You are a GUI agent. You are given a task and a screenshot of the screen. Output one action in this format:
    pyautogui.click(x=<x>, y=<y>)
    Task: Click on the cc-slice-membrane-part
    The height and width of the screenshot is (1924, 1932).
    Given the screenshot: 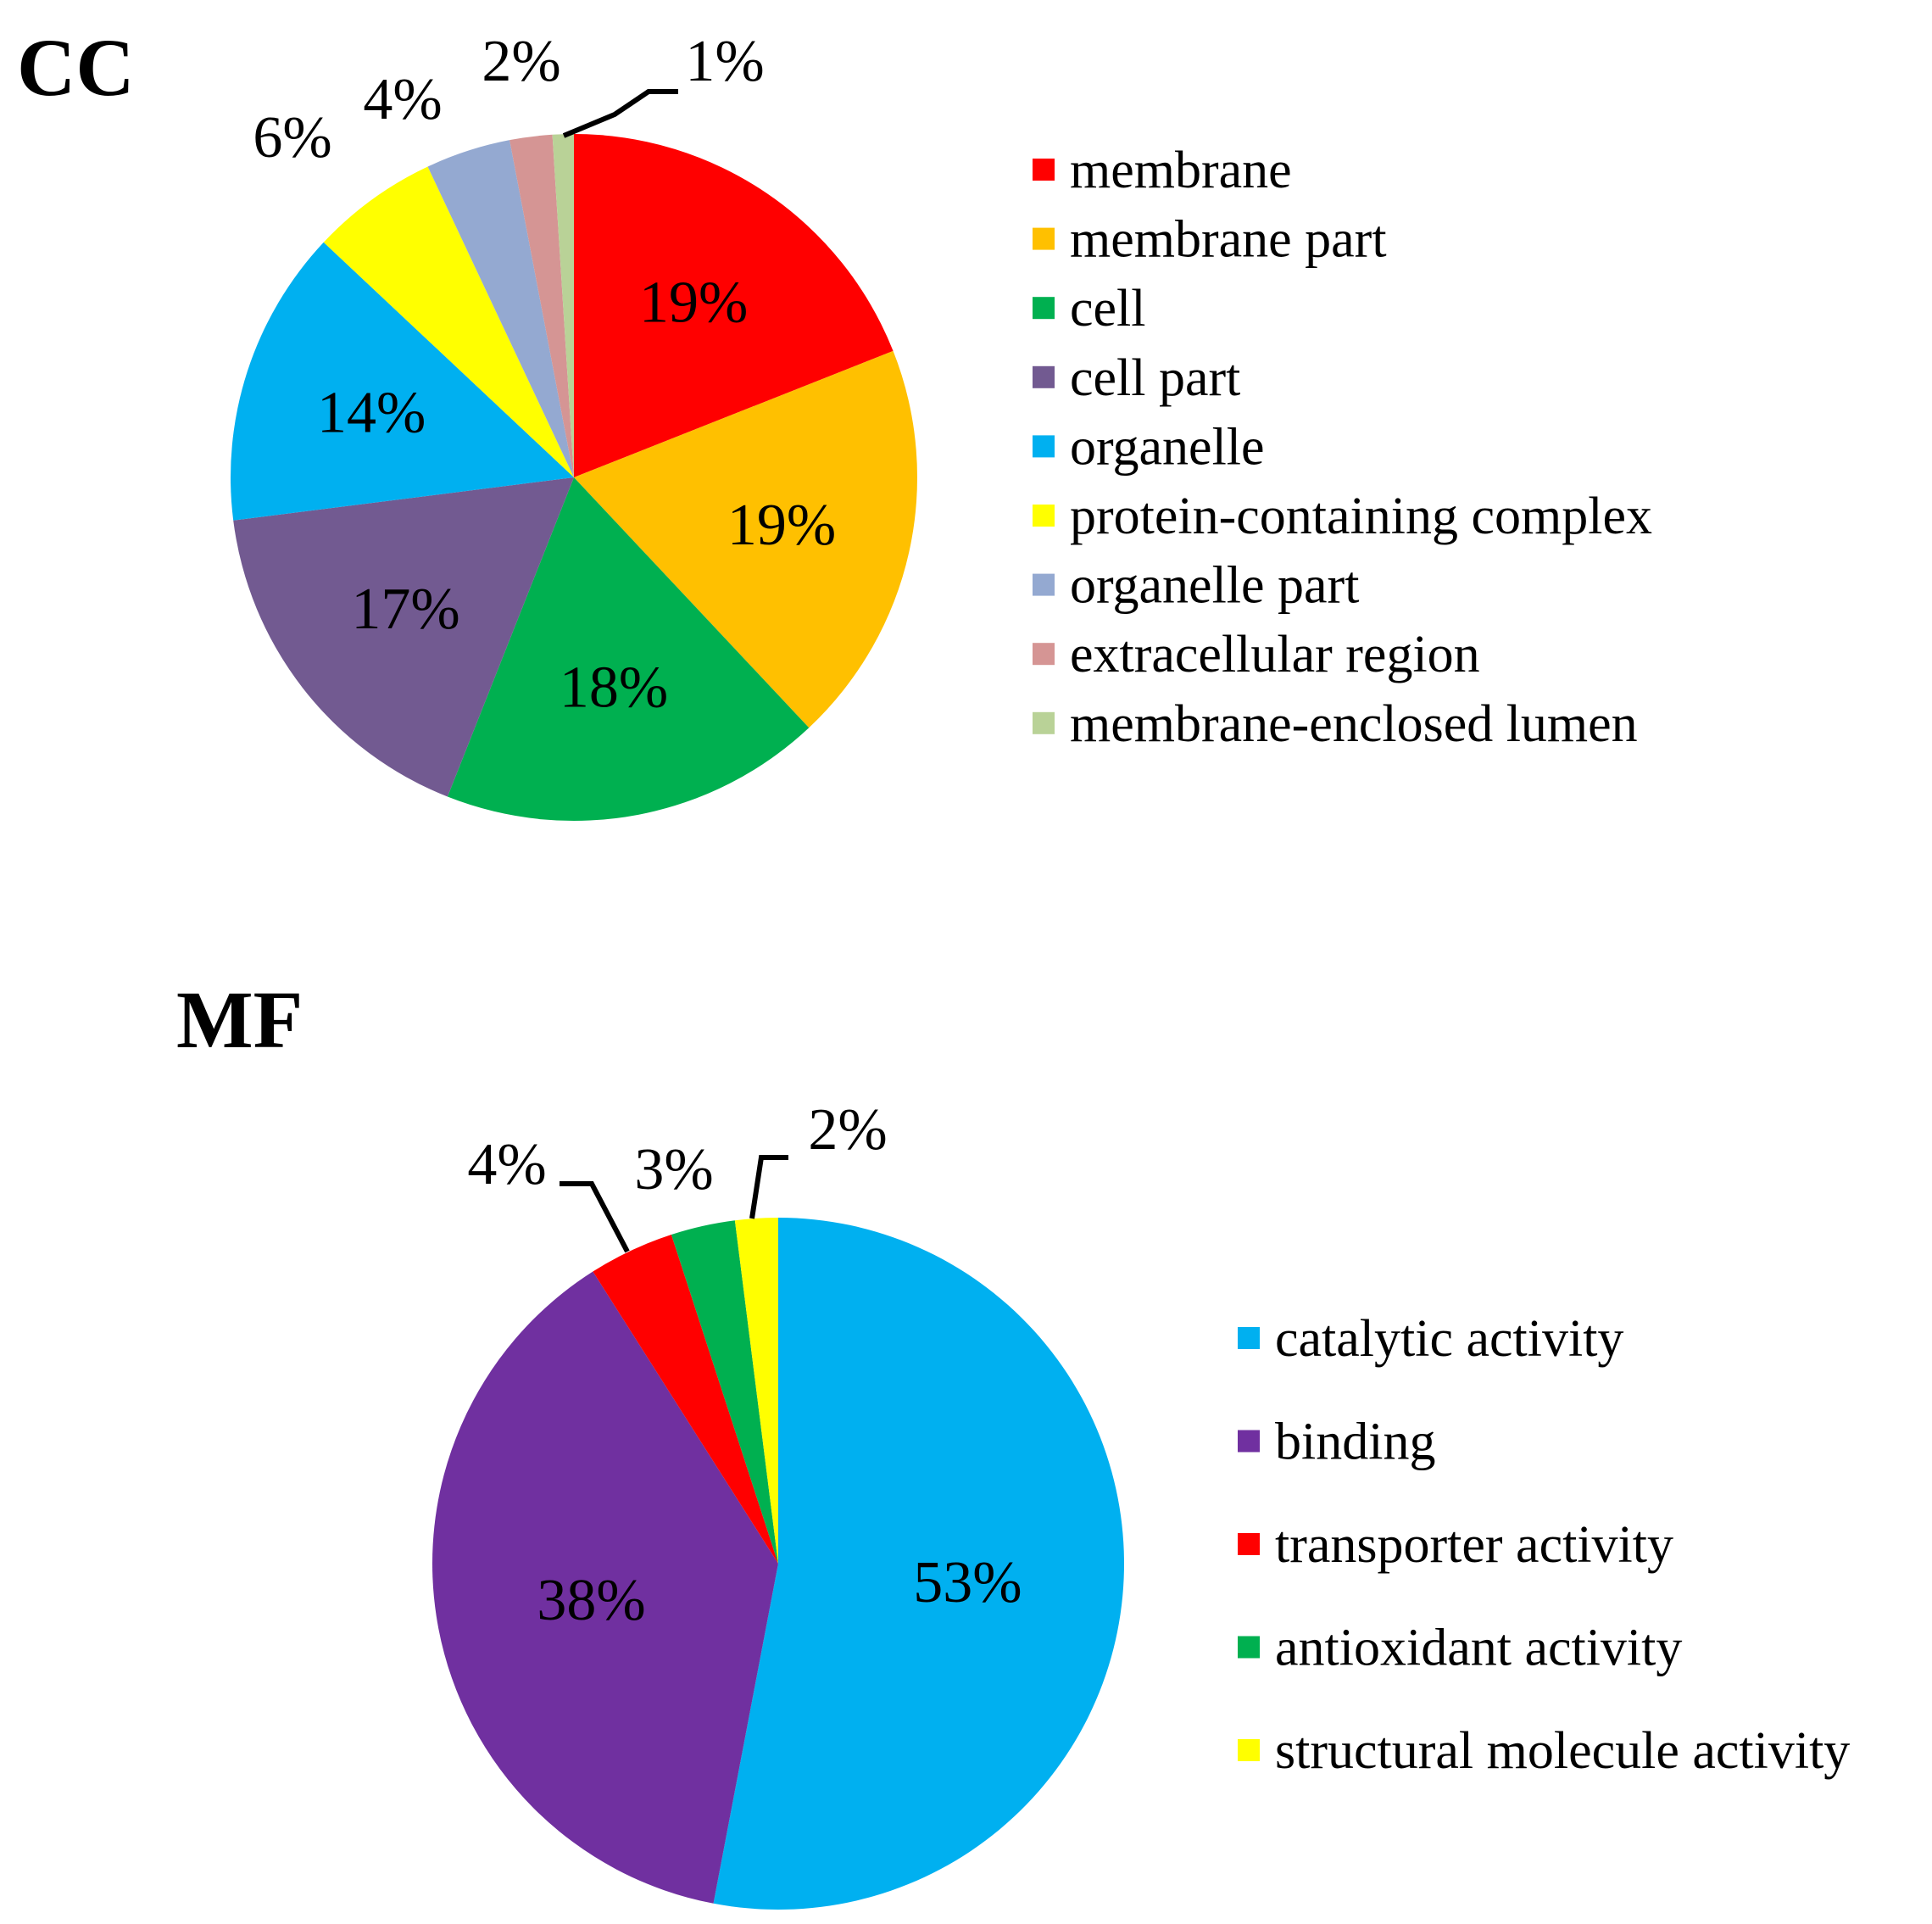 What is the action you would take?
    pyautogui.click(x=745, y=539)
    